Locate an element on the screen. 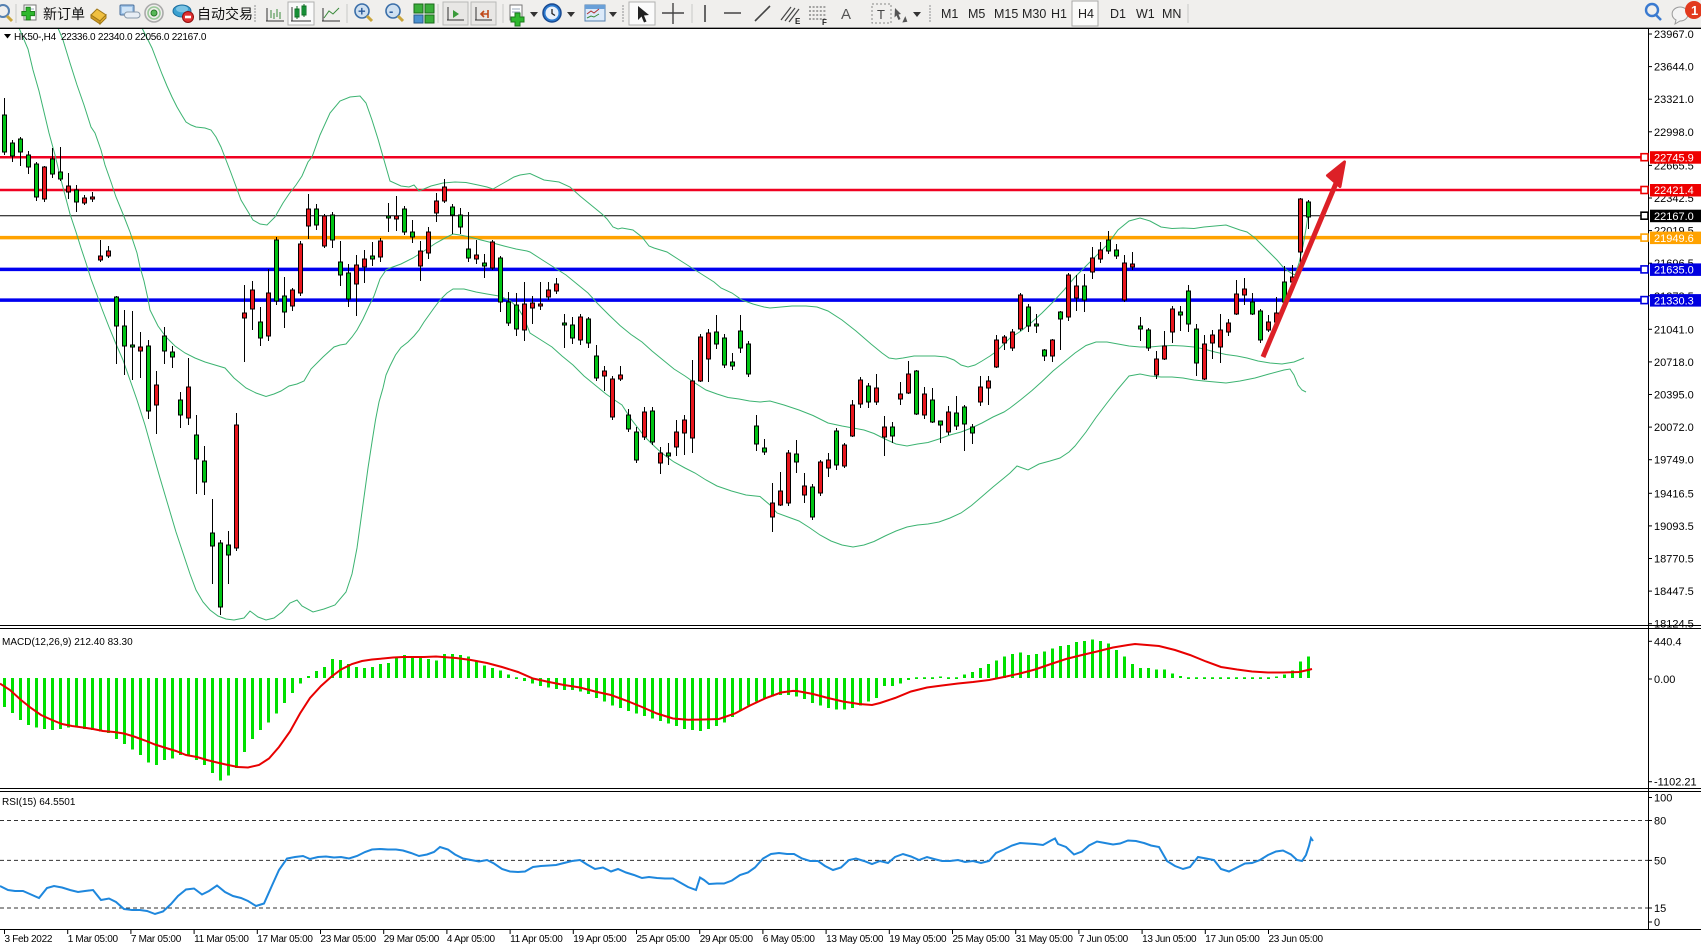  svg-text: 15 is located at coordinates (1660, 909).